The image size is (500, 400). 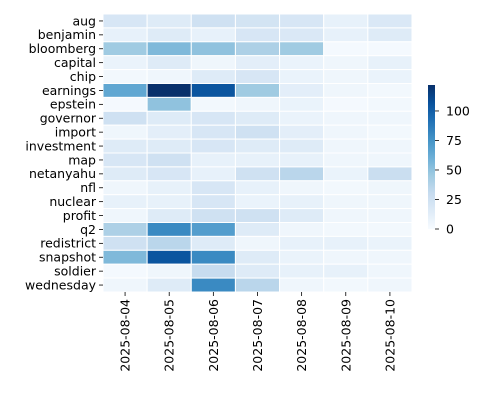 What do you see at coordinates (454, 199) in the screenshot?
I see `colorbar-tick-label: 25` at bounding box center [454, 199].